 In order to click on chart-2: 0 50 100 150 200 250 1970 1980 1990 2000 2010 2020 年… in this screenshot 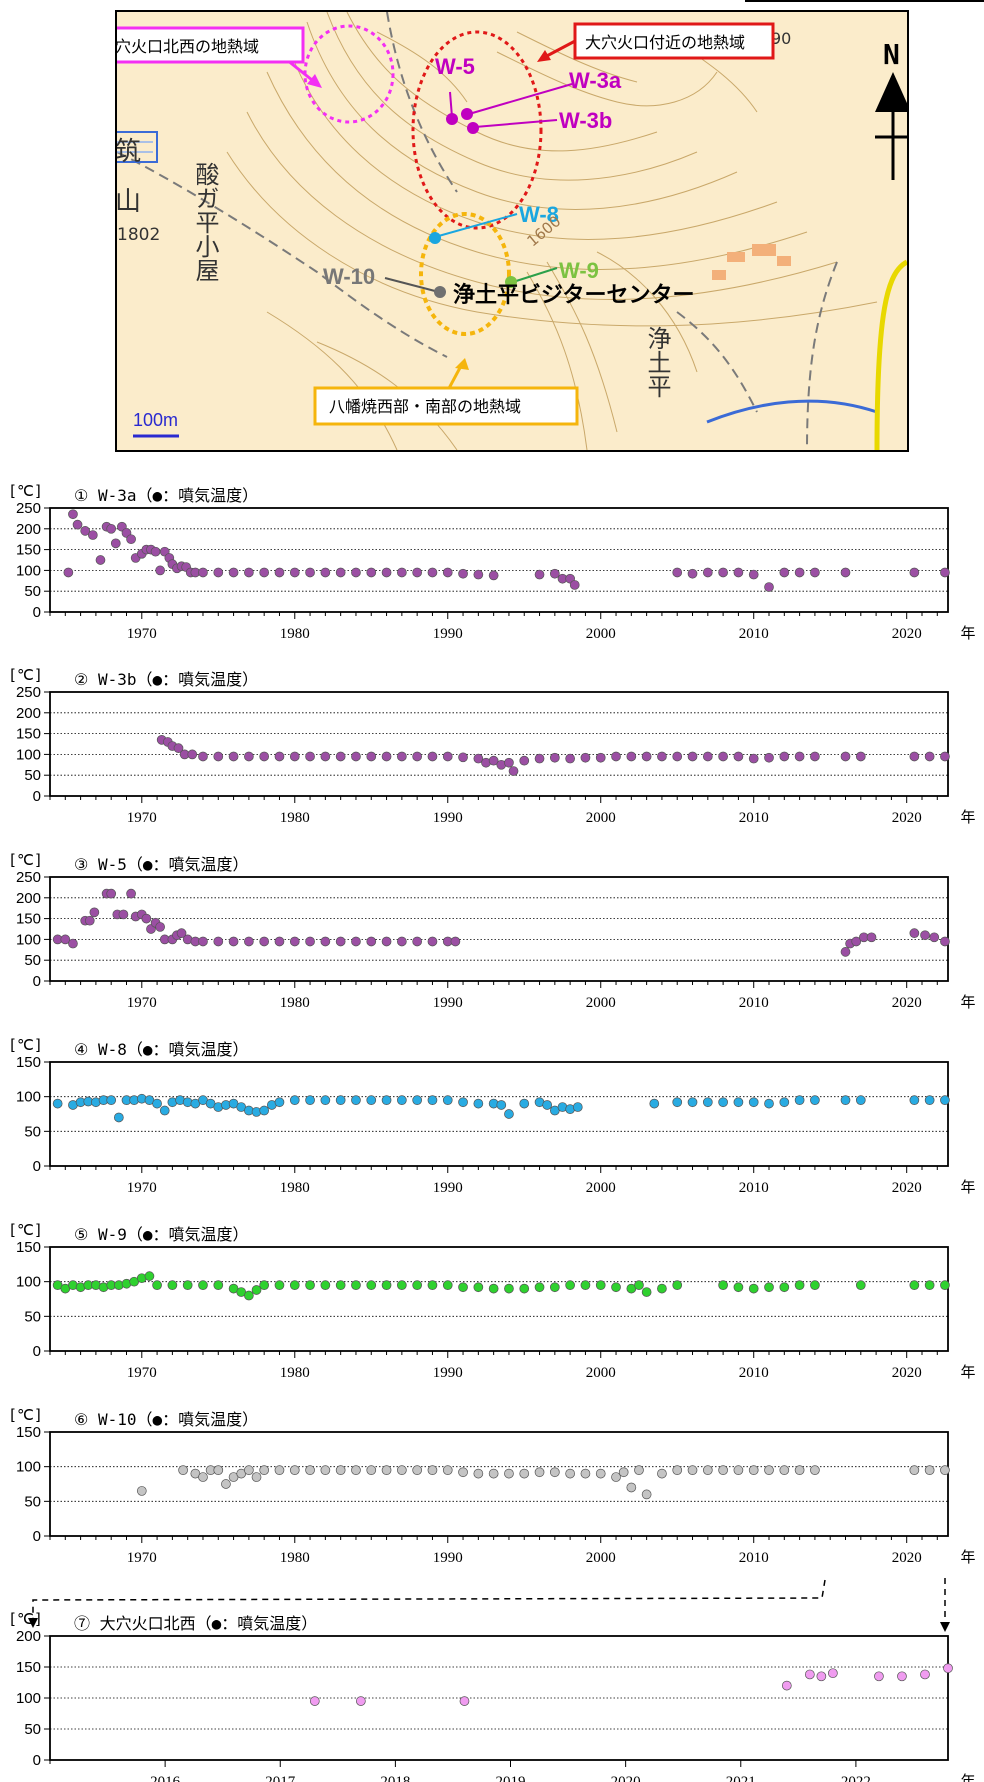, I will do `click(492, 746)`.